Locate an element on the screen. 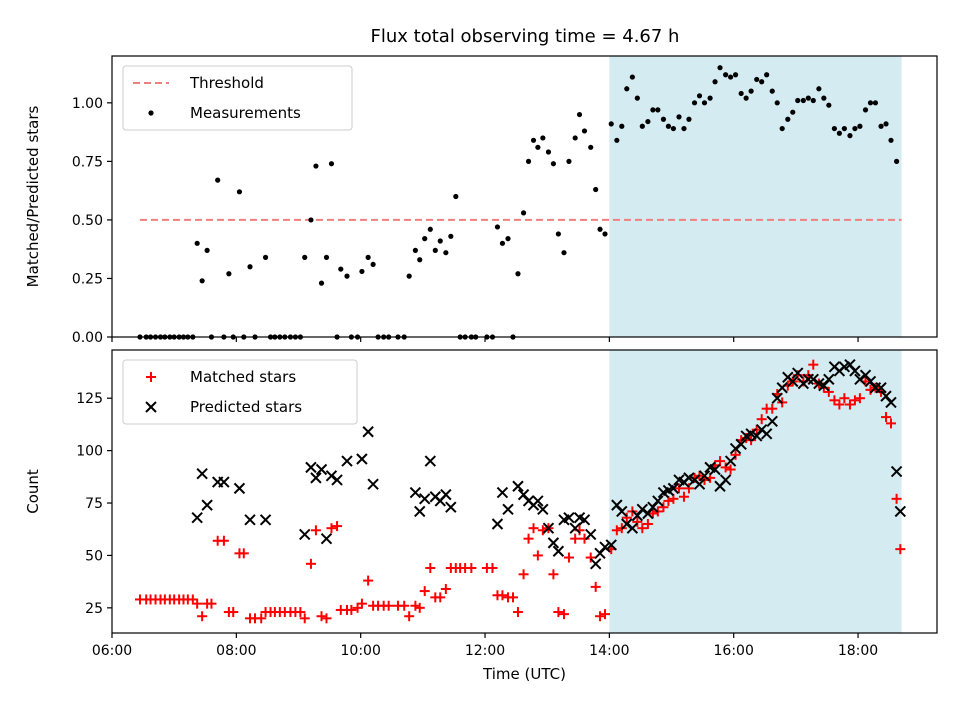 This screenshot has height=720, width=960. legend-predicted-b is located at coordinates (151, 407).